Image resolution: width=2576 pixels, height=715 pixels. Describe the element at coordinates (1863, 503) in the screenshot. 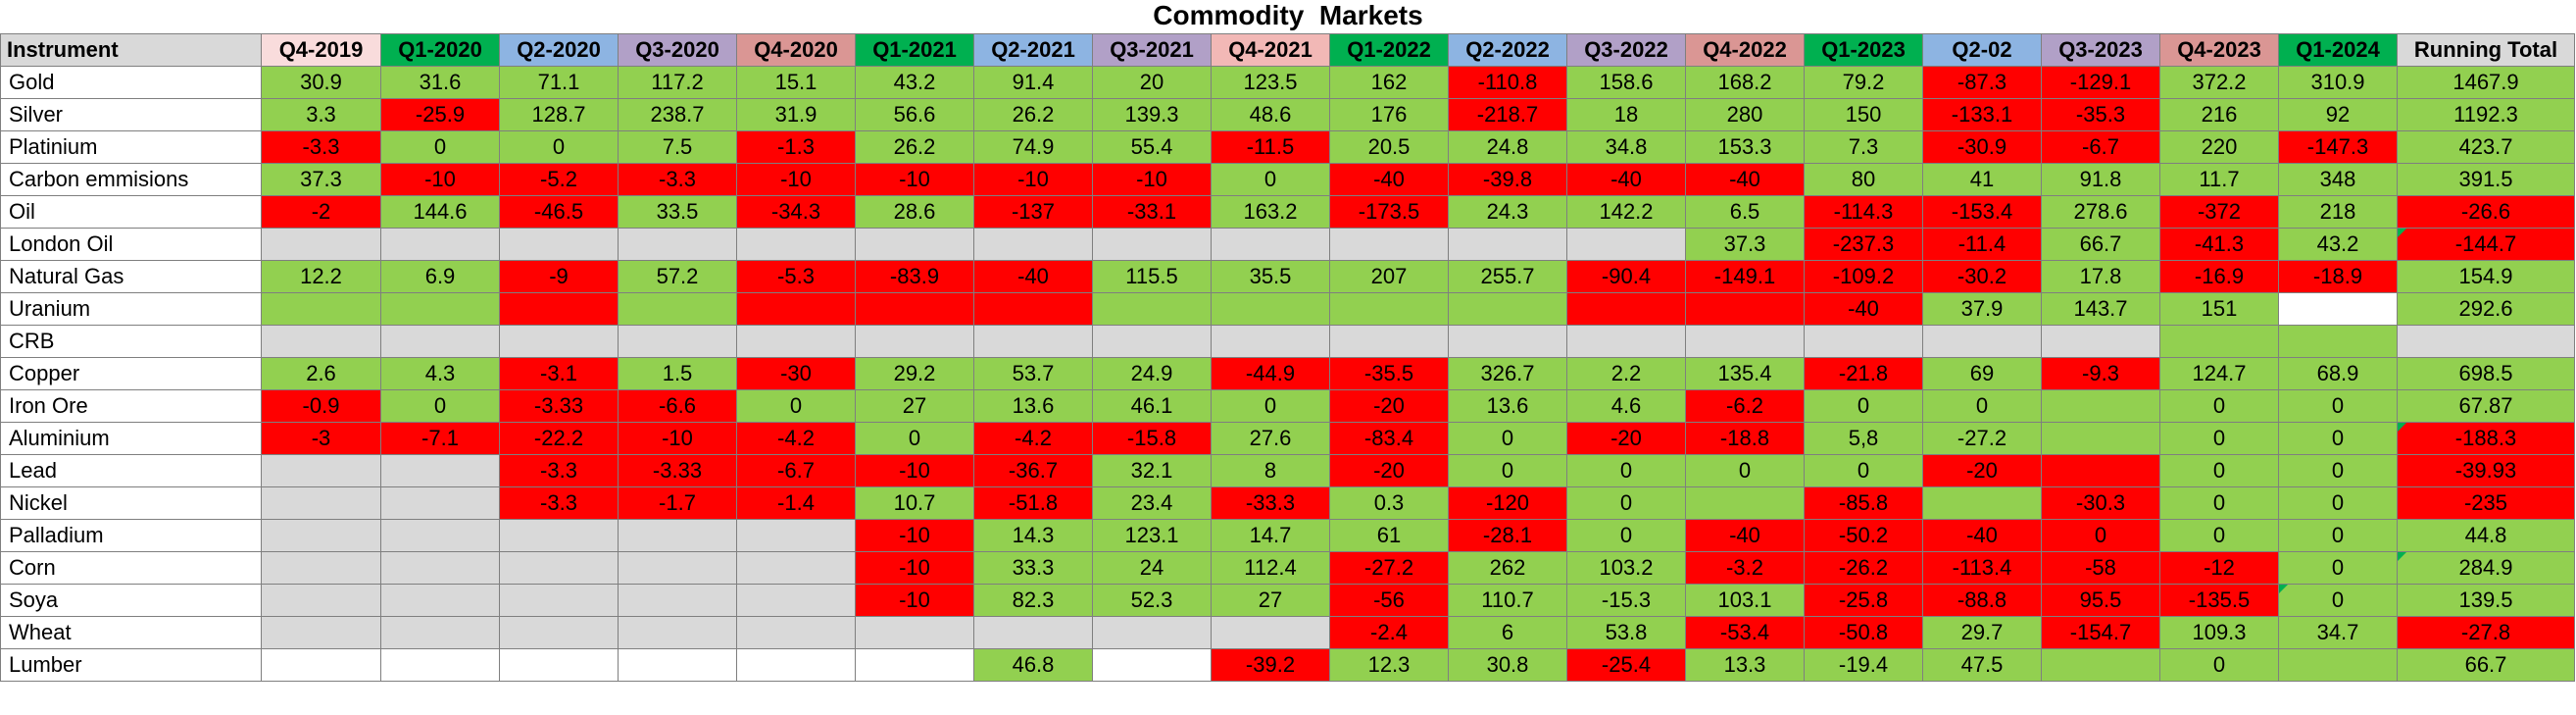

I see `value-cell: -85.8` at that location.